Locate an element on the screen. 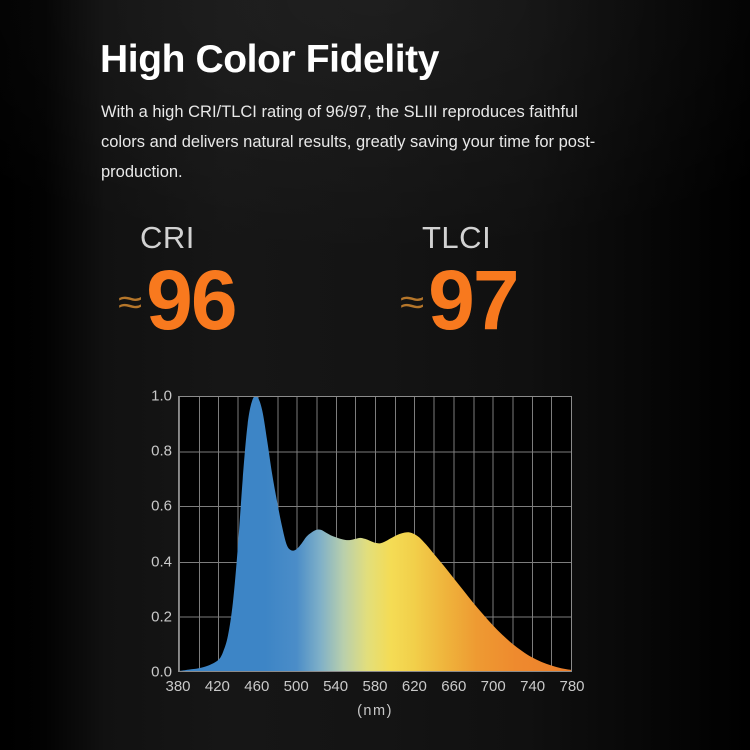  x-axis-tick-label: 620 is located at coordinates (414, 686).